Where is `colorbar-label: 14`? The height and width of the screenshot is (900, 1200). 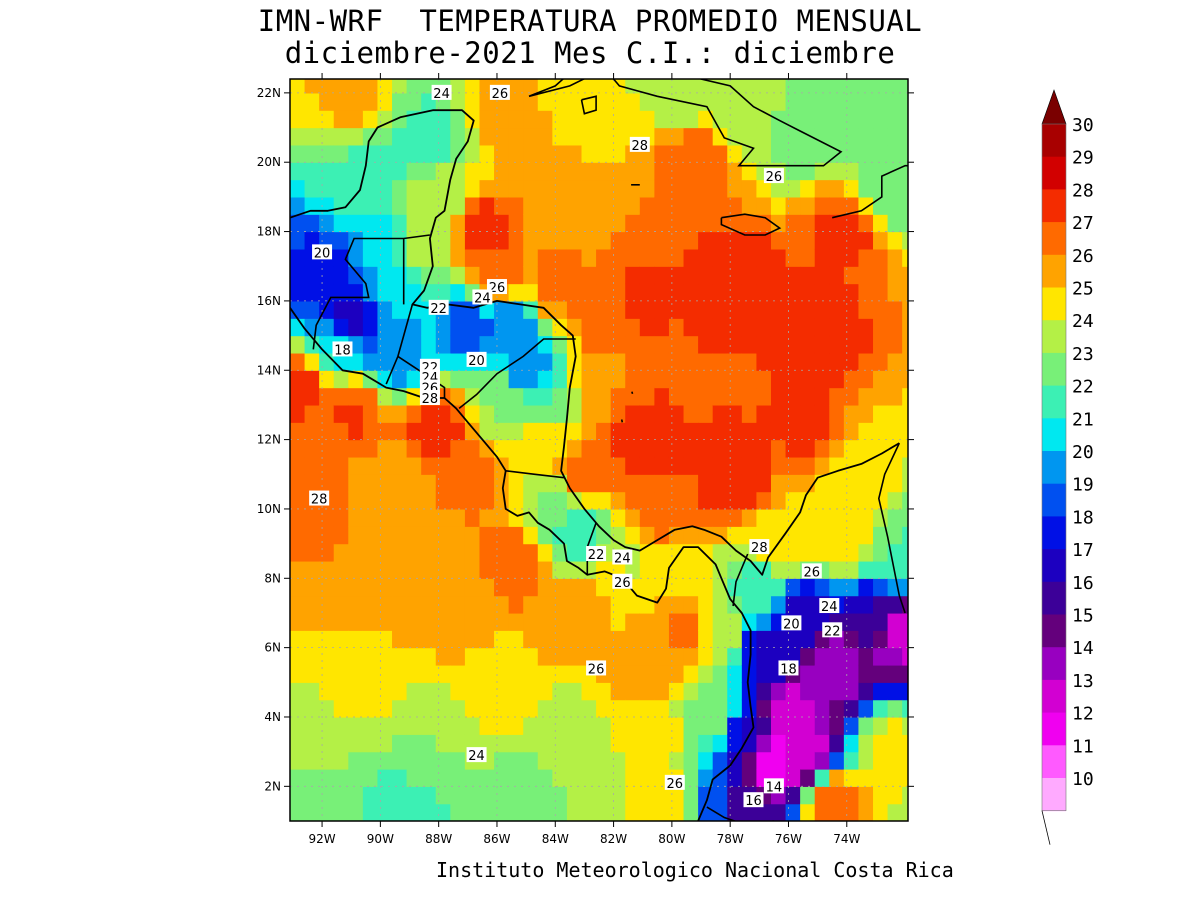
colorbar-label: 14 is located at coordinates (1083, 648).